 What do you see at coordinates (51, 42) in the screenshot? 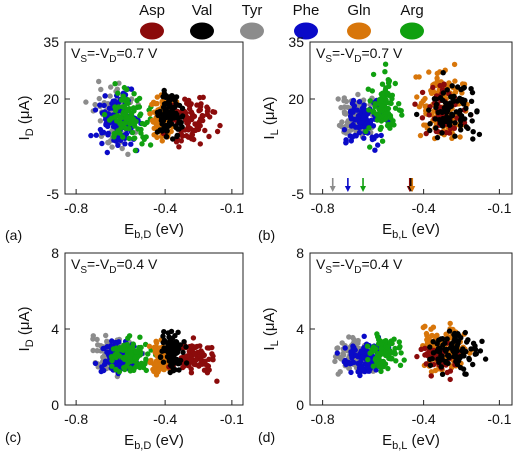
I see `y-tick-label: 35` at bounding box center [51, 42].